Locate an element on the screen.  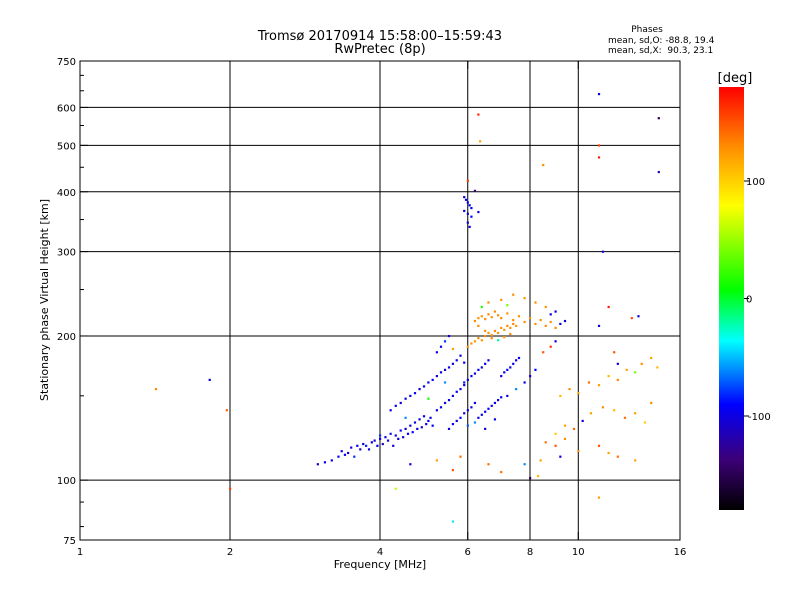
chart-subtitle: RwPretec (8p) is located at coordinates (379, 49).